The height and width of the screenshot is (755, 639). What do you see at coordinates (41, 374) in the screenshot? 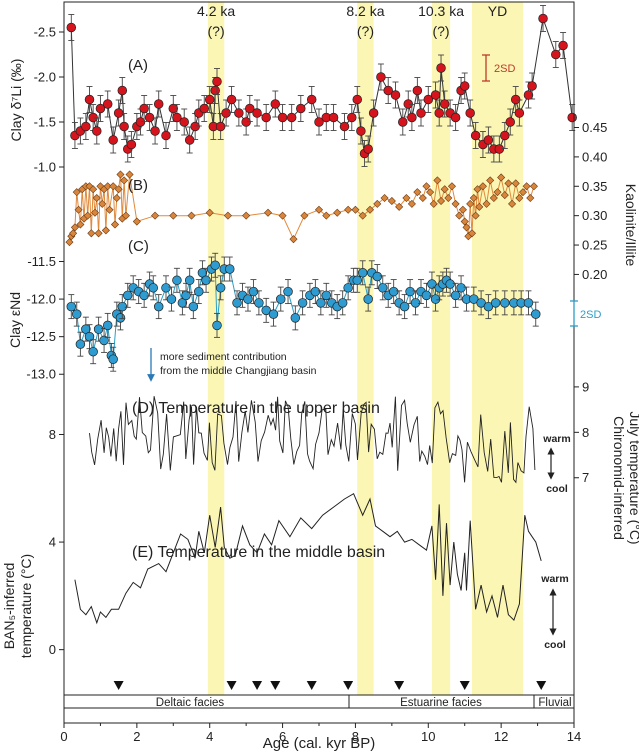
I see `panel-c-tick-label: -13.0` at bounding box center [41, 374].